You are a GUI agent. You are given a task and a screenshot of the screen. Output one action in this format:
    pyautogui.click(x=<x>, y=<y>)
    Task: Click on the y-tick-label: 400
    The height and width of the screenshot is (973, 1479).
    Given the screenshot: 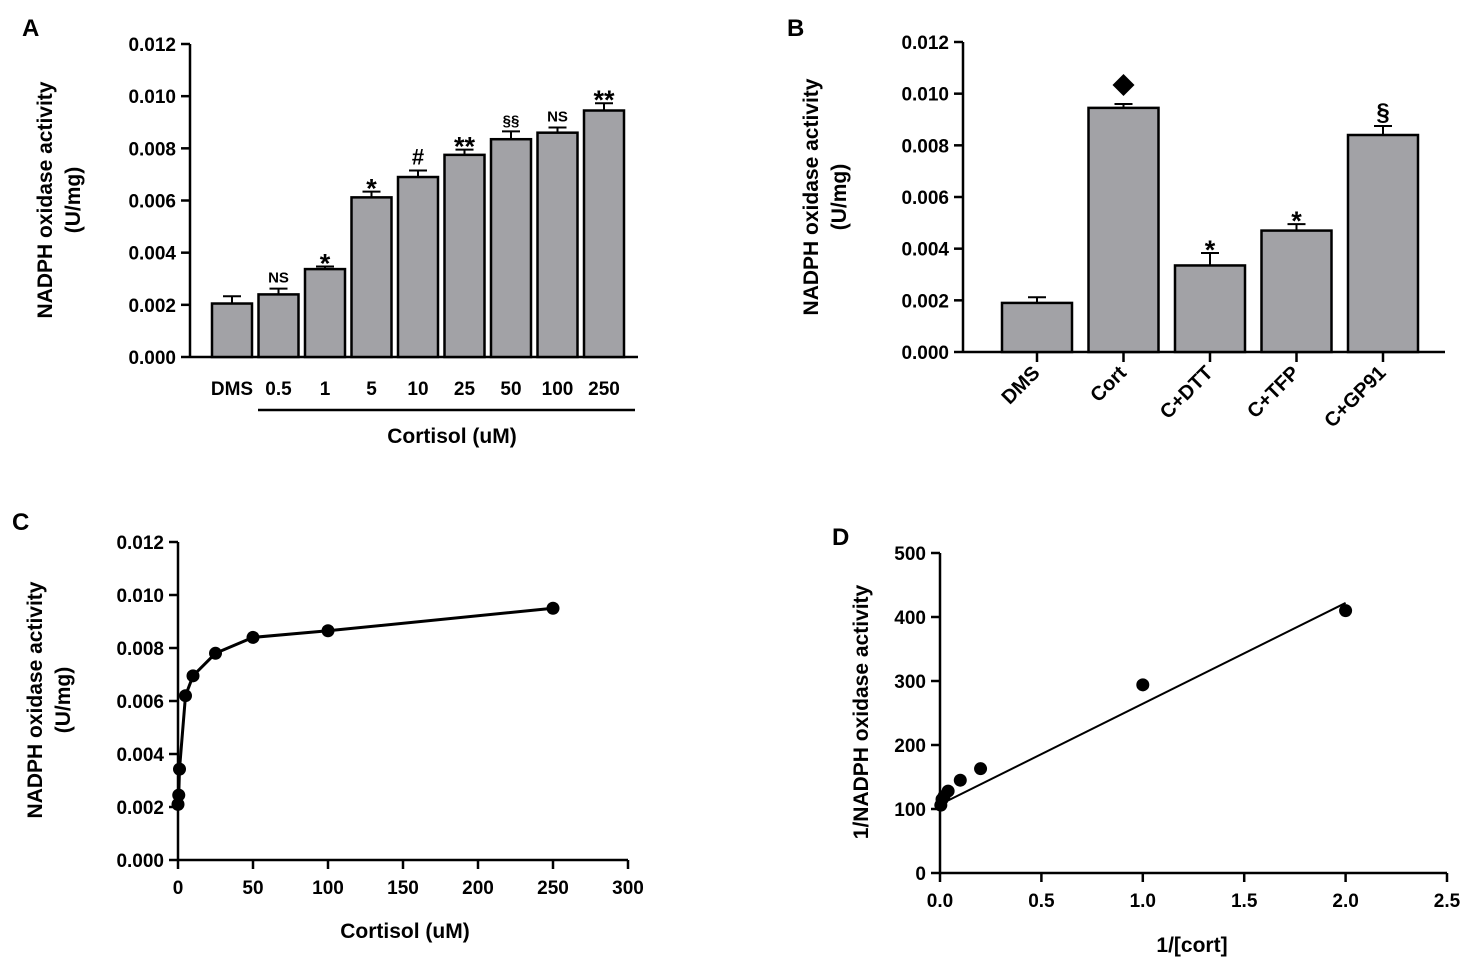 What is the action you would take?
    pyautogui.click(x=910, y=618)
    